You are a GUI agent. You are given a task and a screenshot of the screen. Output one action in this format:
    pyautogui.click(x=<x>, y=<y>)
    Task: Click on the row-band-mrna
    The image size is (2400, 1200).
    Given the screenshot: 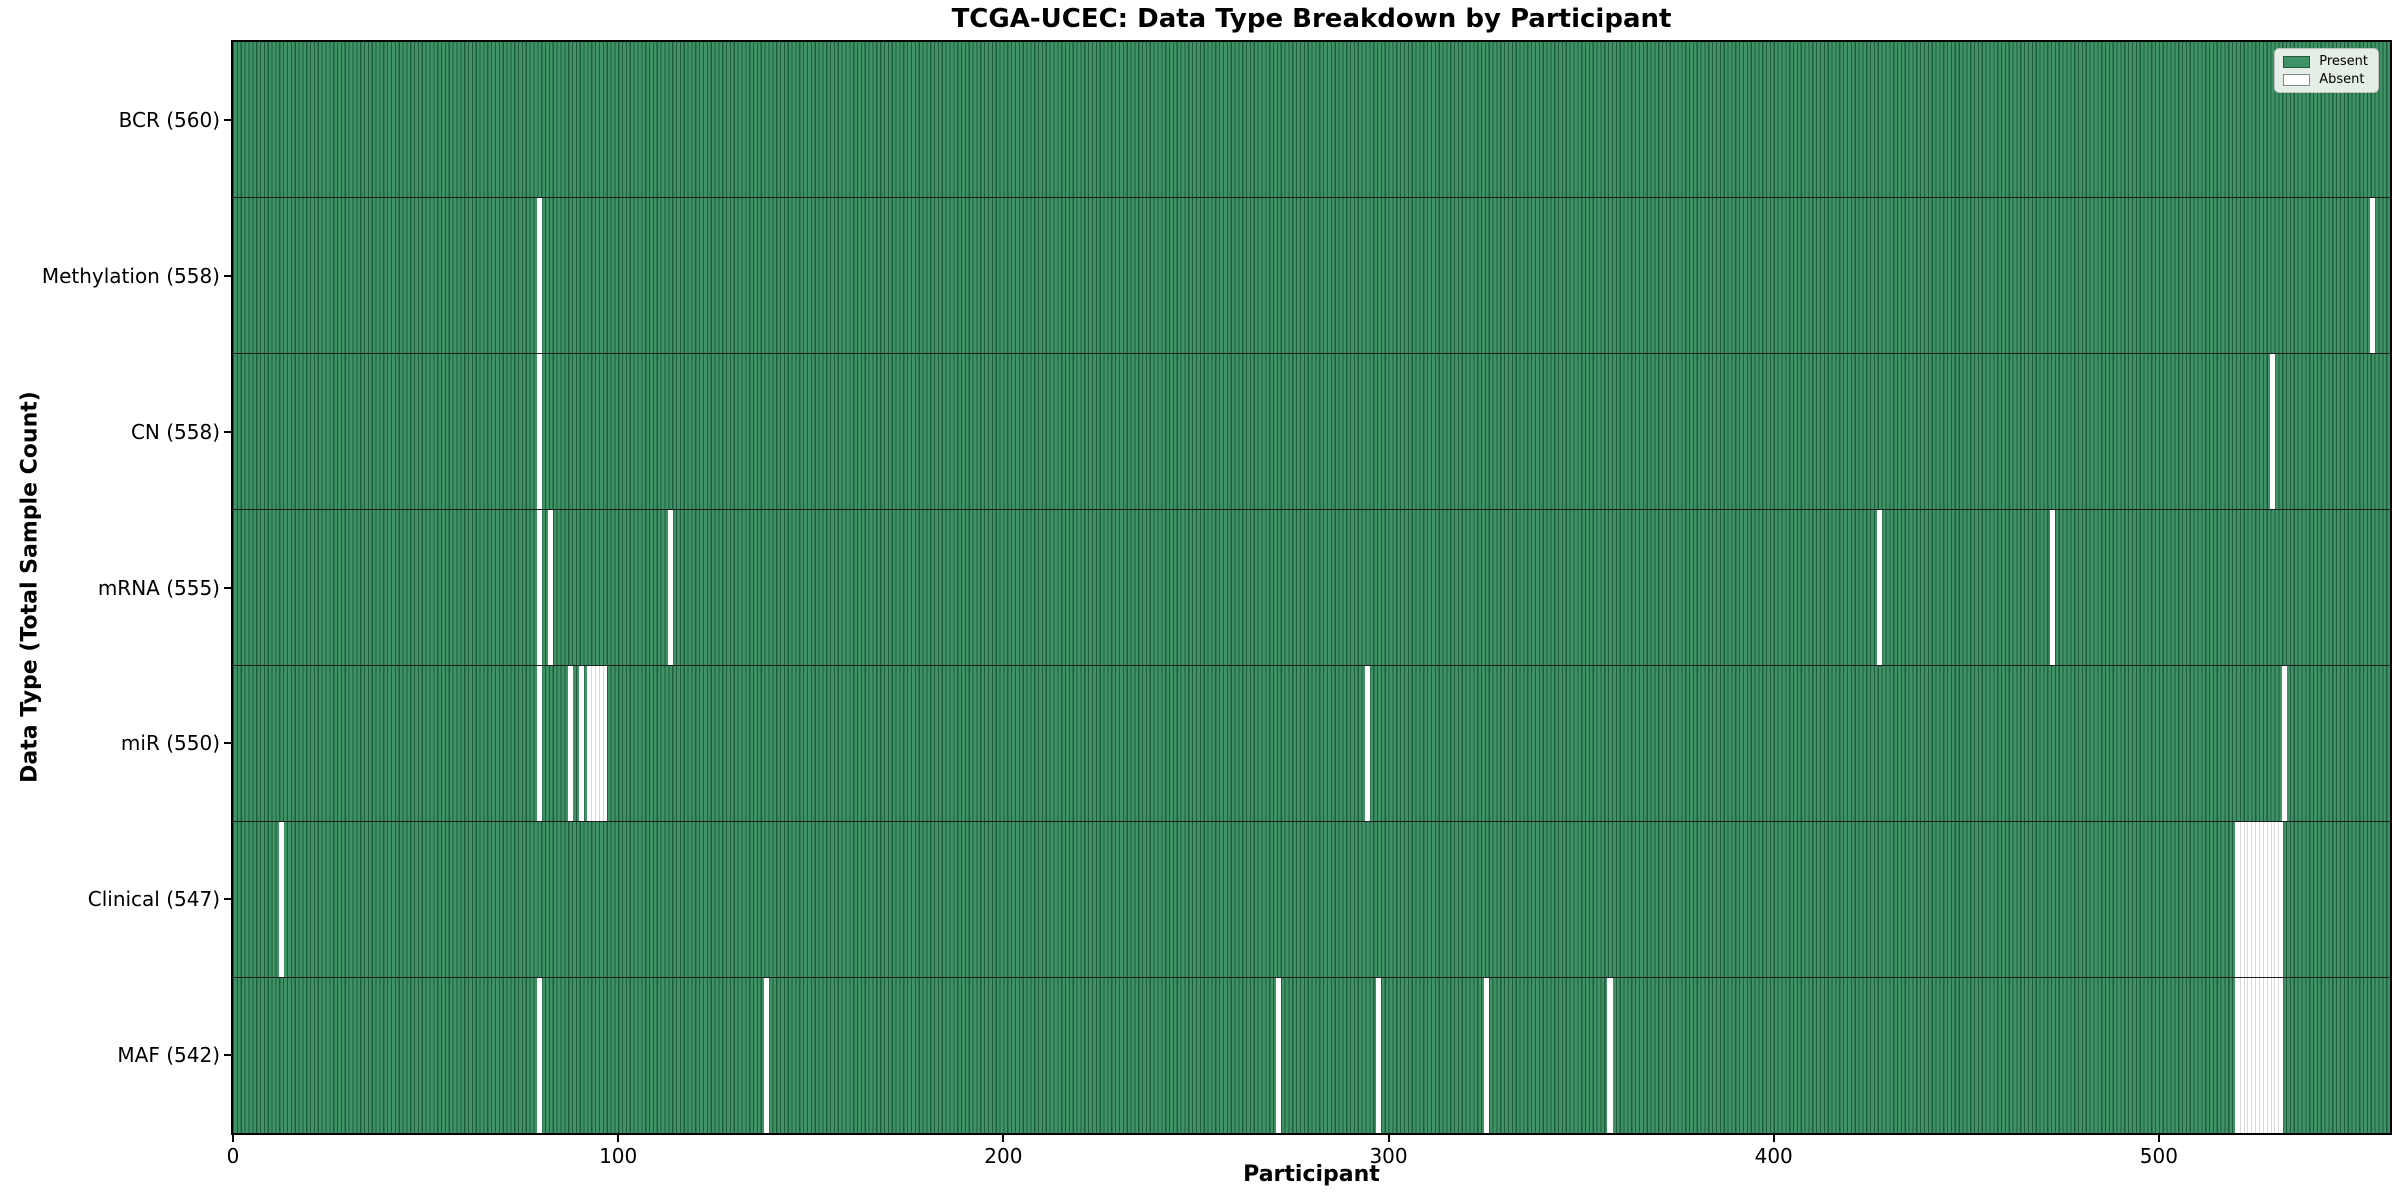 What is the action you would take?
    pyautogui.click(x=1311, y=587)
    